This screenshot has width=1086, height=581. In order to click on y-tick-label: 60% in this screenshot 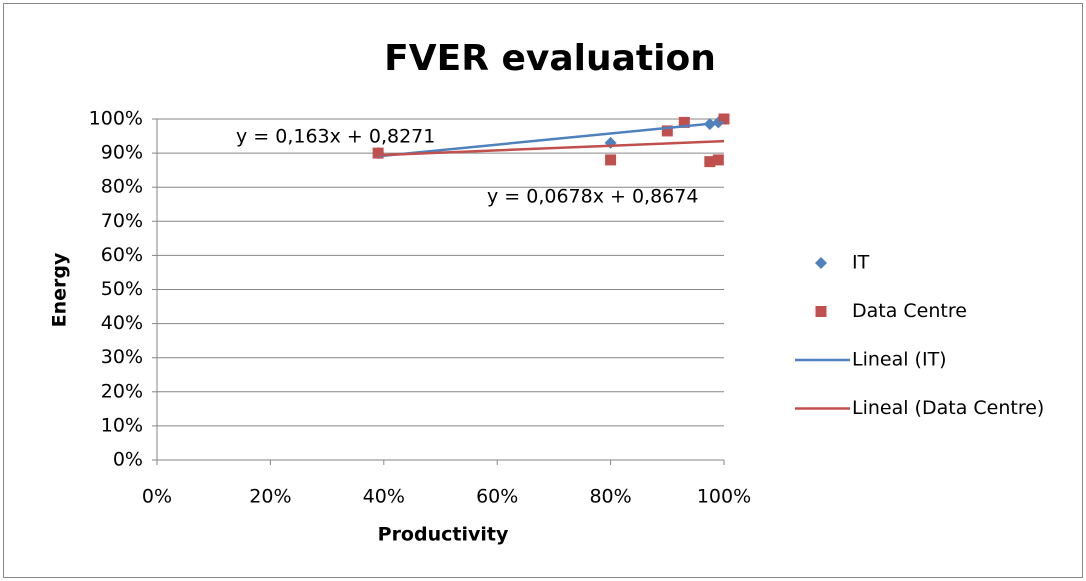, I will do `click(122, 255)`.